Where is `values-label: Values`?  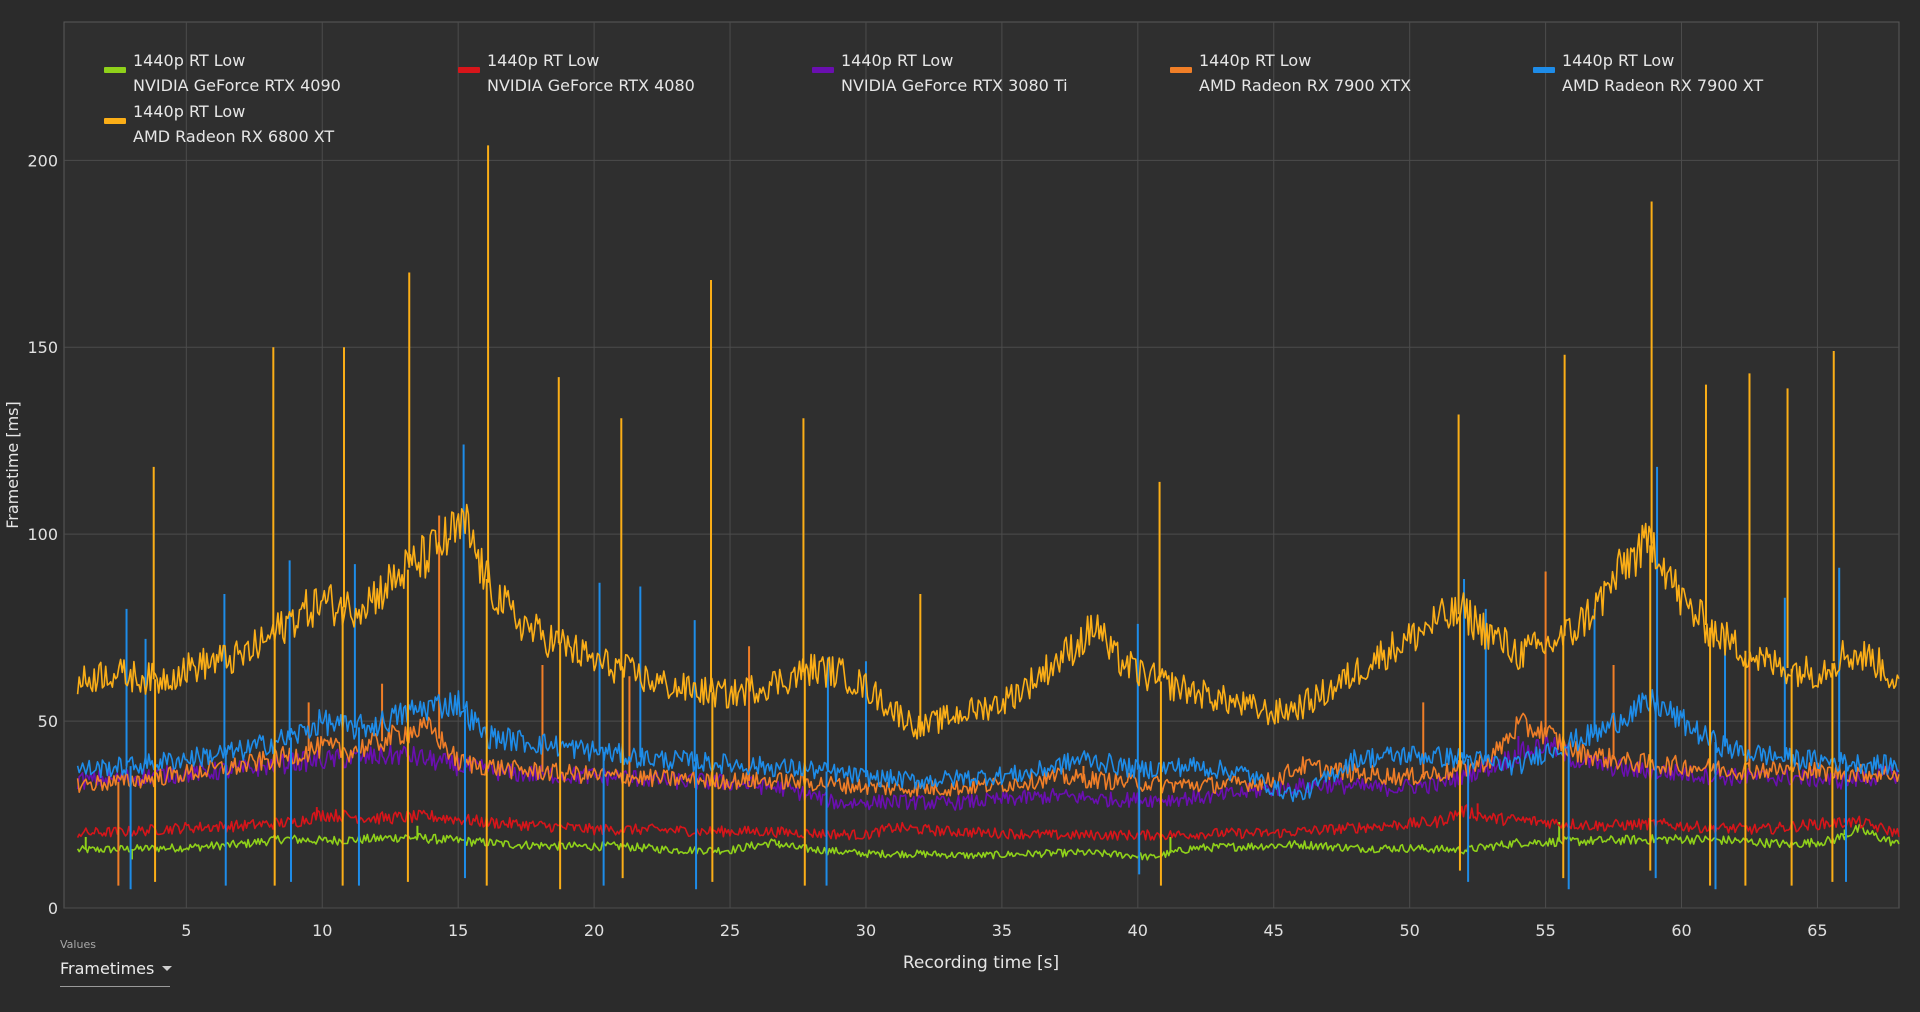
values-label: Values is located at coordinates (78, 944).